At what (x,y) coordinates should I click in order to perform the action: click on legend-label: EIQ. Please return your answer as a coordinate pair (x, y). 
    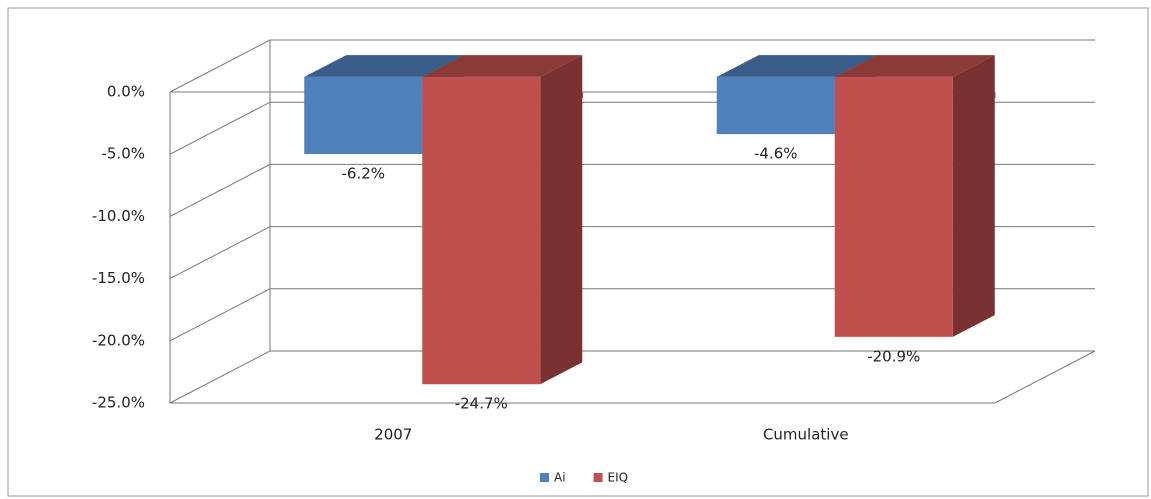
    Looking at the image, I should click on (618, 478).